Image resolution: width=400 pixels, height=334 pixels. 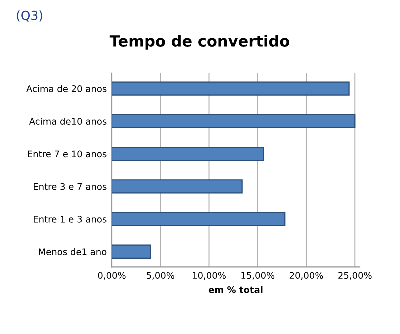 I want to click on x-tick-label: 10,00%, so click(x=209, y=276).